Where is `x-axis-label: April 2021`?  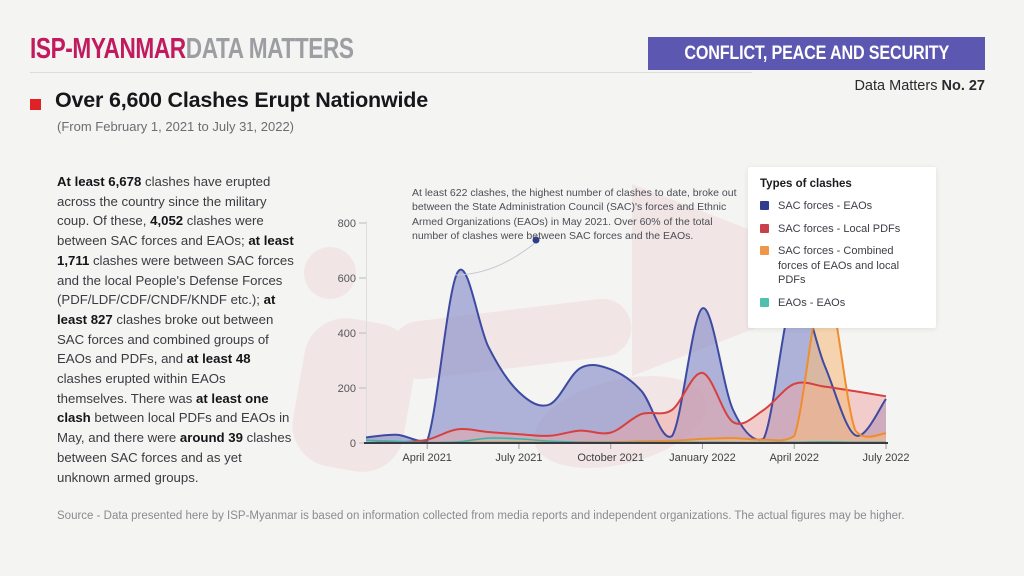
x-axis-label: April 2021 is located at coordinates (427, 458).